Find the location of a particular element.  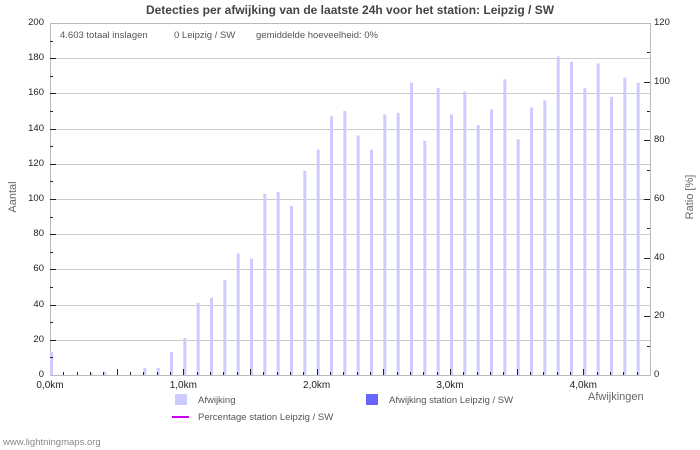

y-axis-right-title: Ratio [%] is located at coordinates (690, 197).